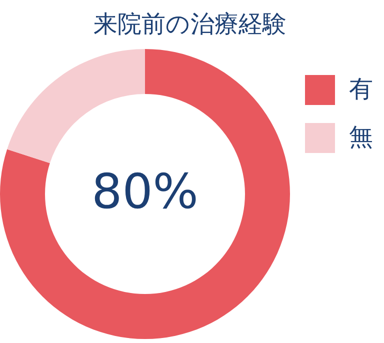  What do you see at coordinates (76, 106) in the screenshot?
I see `donut-slice` at bounding box center [76, 106].